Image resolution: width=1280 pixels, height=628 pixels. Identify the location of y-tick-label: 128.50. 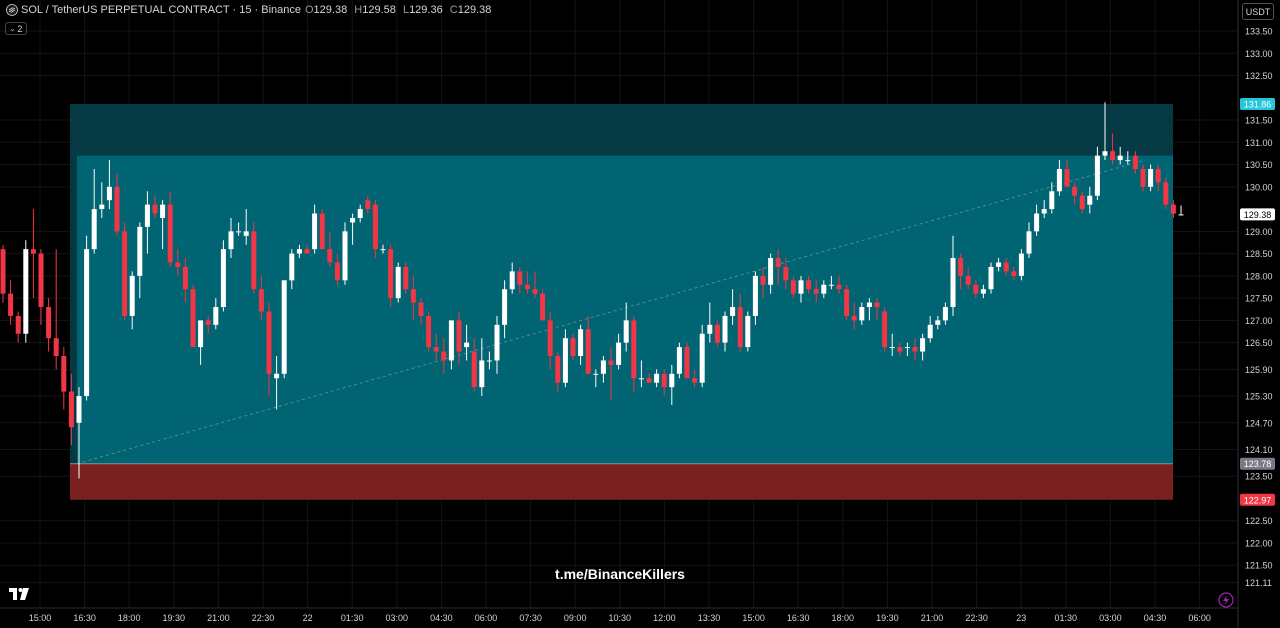
(1259, 254).